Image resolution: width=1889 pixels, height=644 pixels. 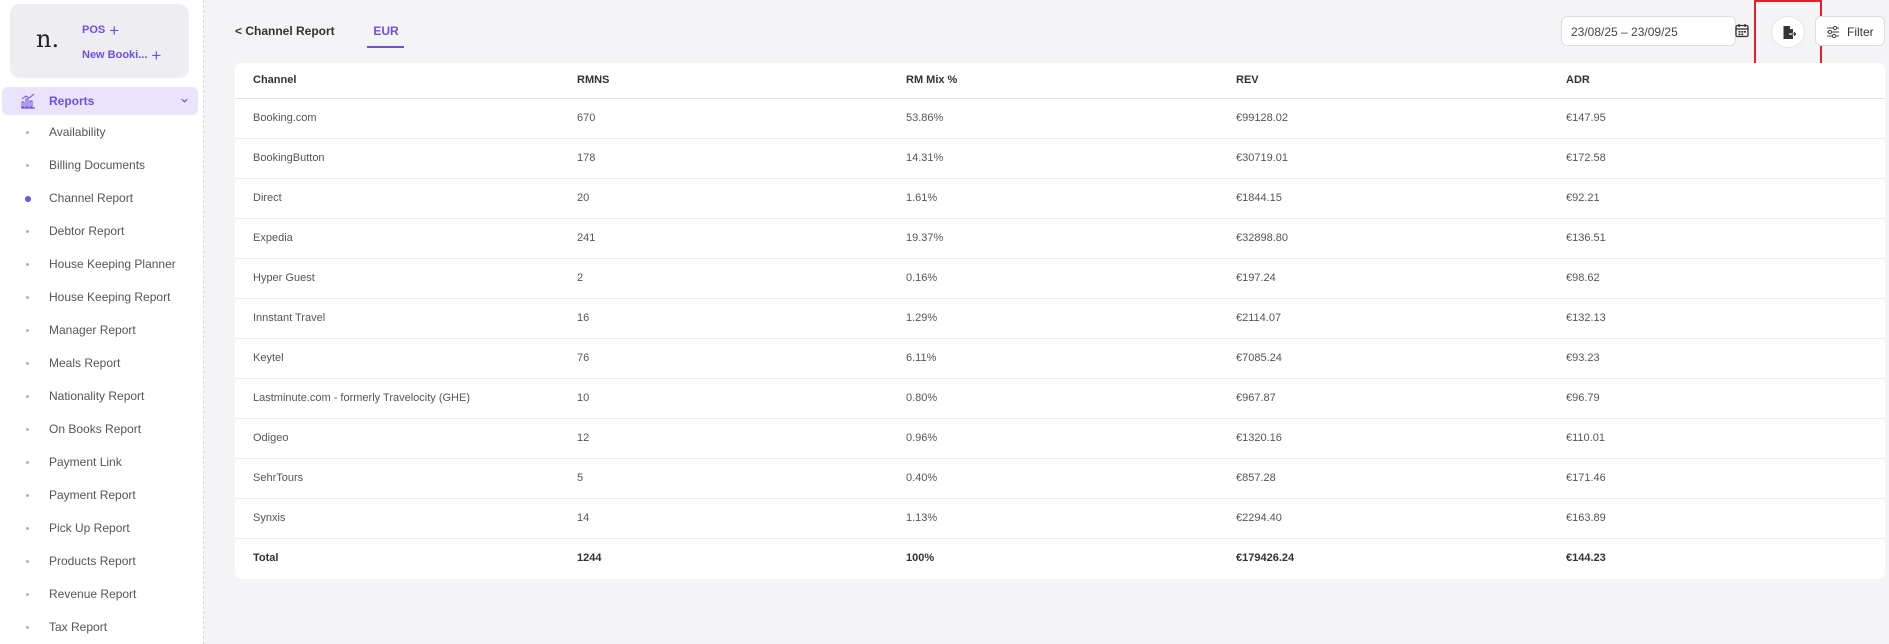 What do you see at coordinates (273, 238) in the screenshot?
I see `cell-channel: Expedia` at bounding box center [273, 238].